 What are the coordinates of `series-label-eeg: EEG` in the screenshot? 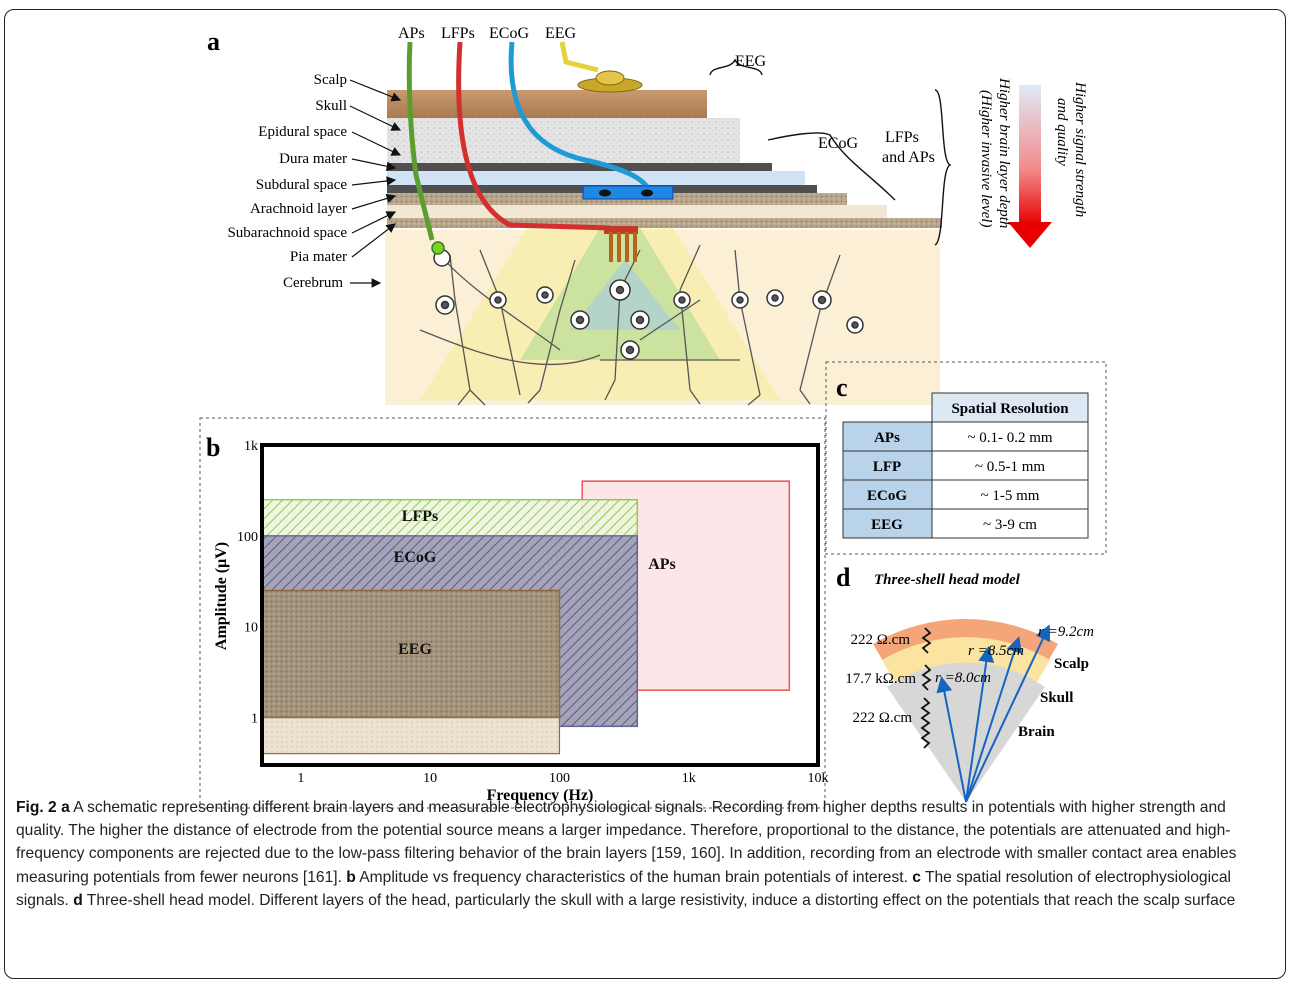 It's located at (415, 649).